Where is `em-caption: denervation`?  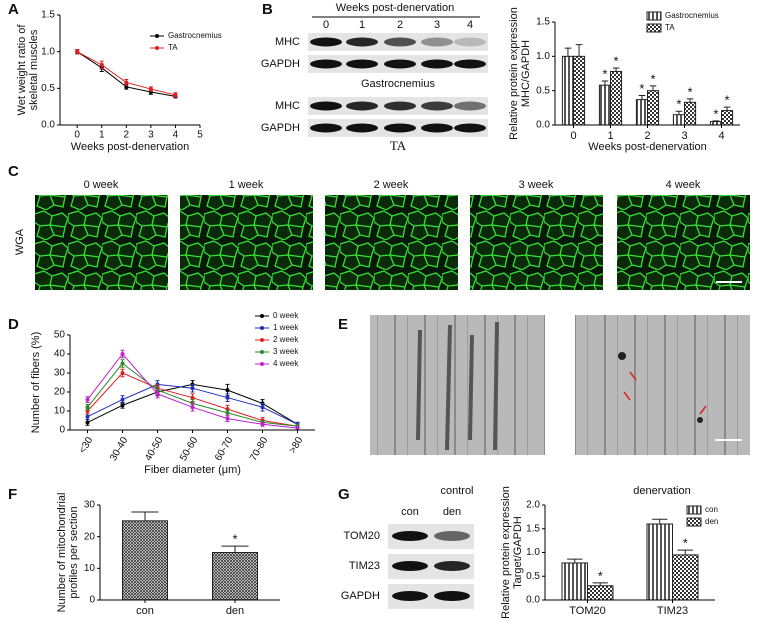
em-caption: denervation is located at coordinates (662, 491).